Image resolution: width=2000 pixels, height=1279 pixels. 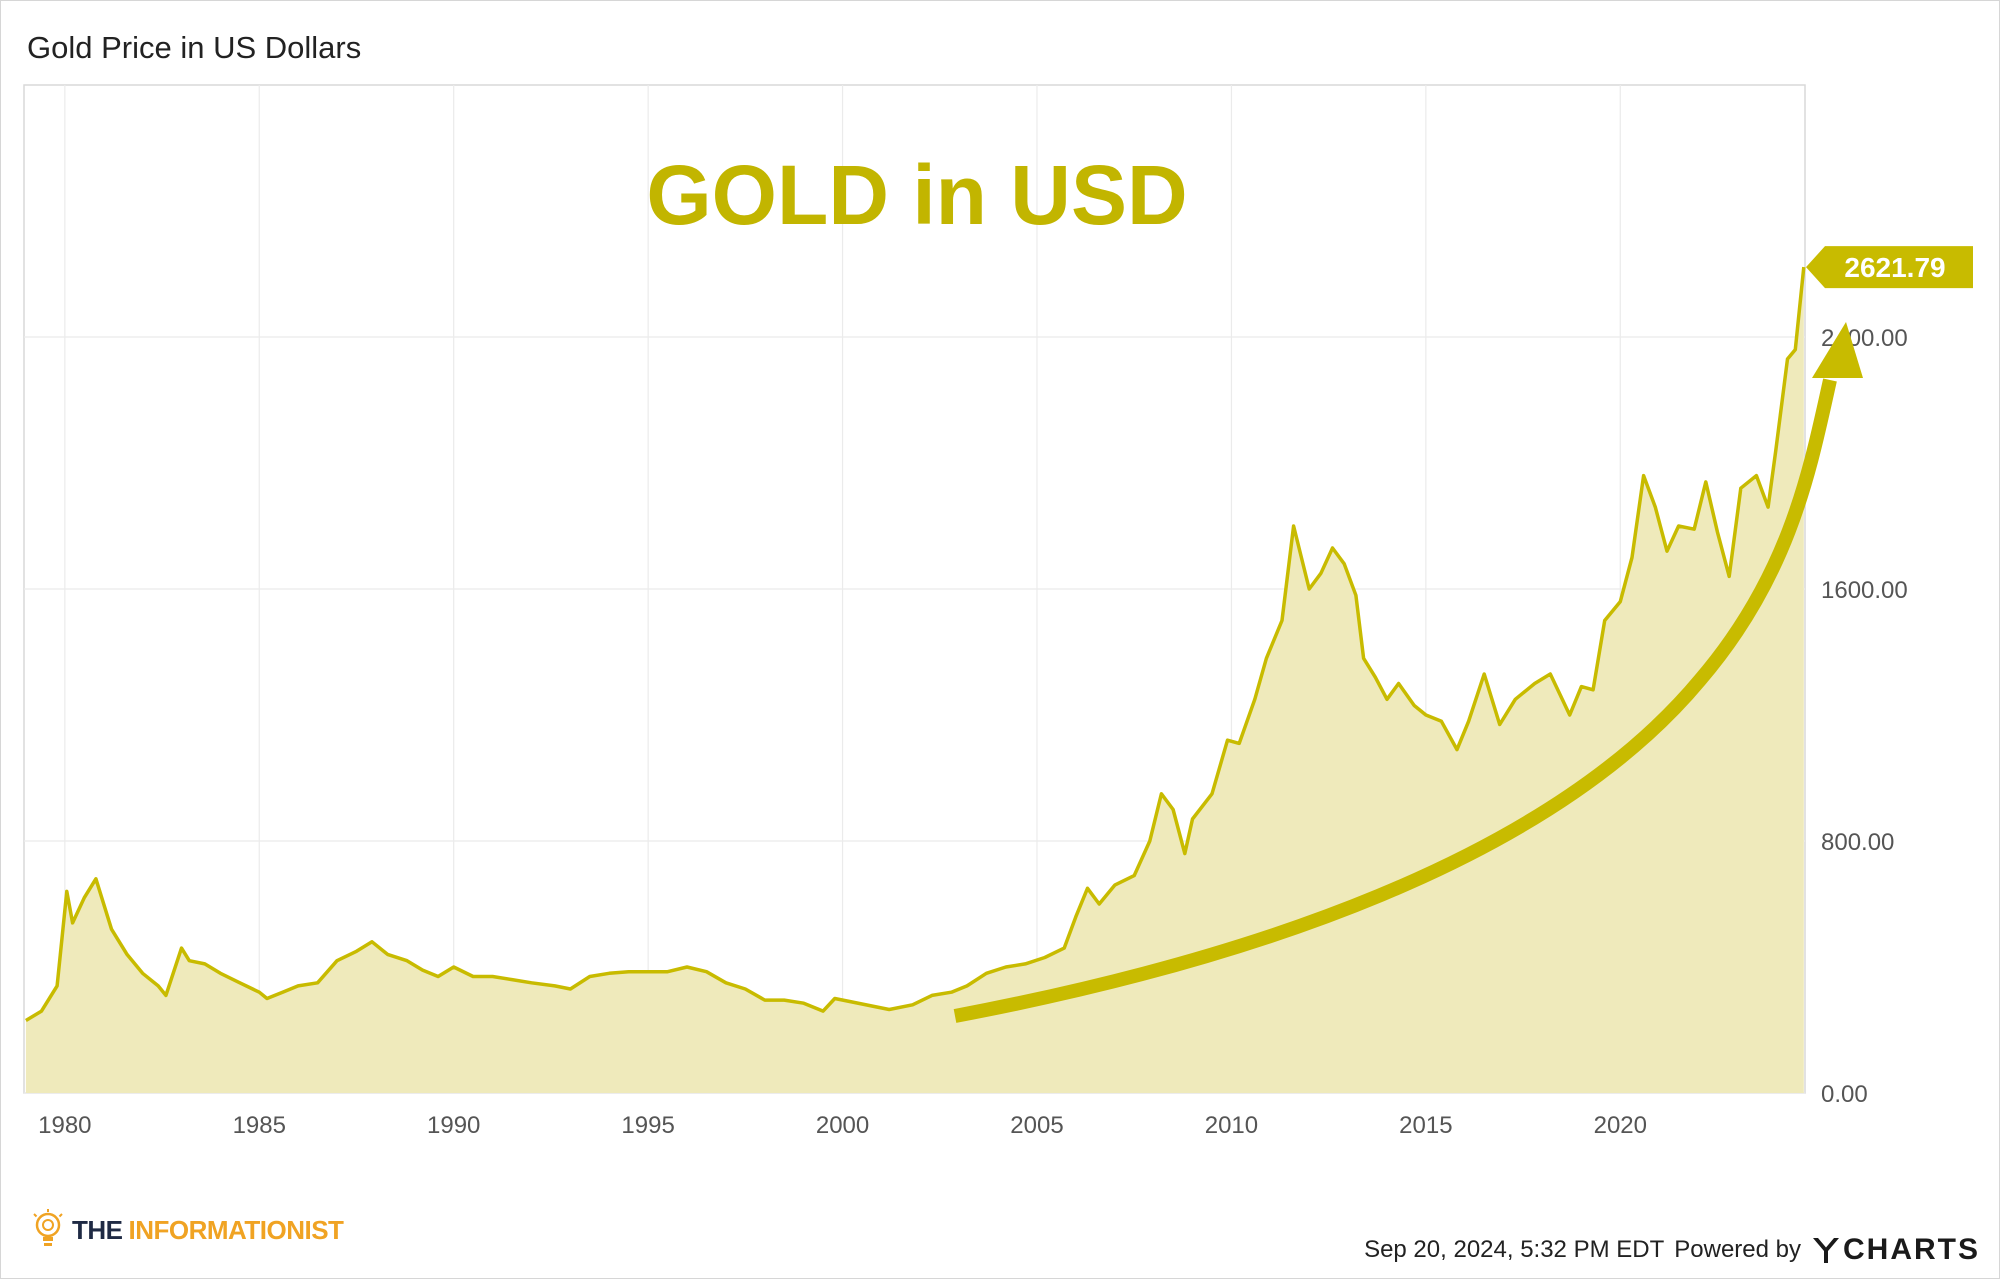 What do you see at coordinates (453, 1125) in the screenshot?
I see `x-tick-label: 1990` at bounding box center [453, 1125].